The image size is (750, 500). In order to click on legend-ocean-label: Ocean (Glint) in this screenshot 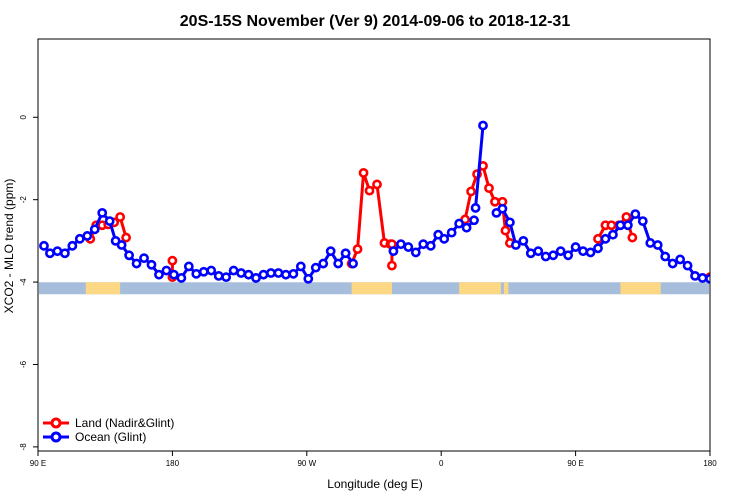, I will do `click(110, 437)`.